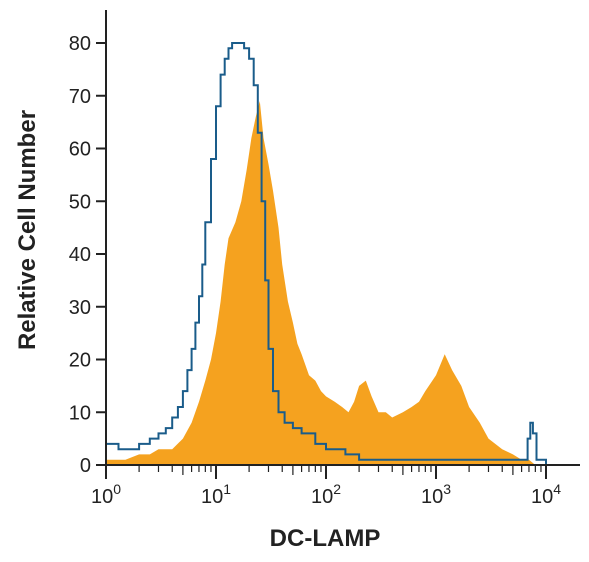  I want to click on x-tick-label: 10⁴, so click(546, 494).